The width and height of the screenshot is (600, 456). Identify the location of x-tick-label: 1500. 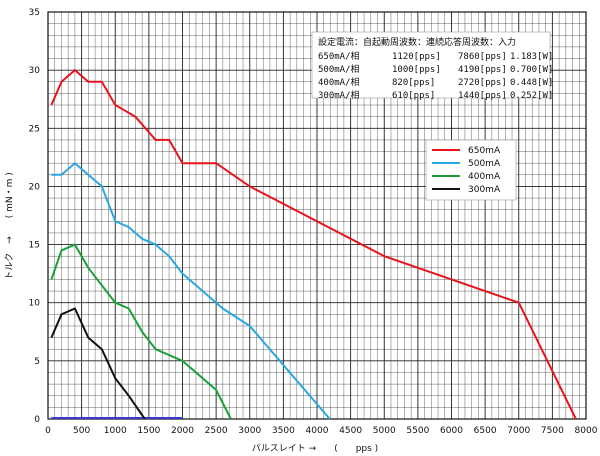
(148, 431).